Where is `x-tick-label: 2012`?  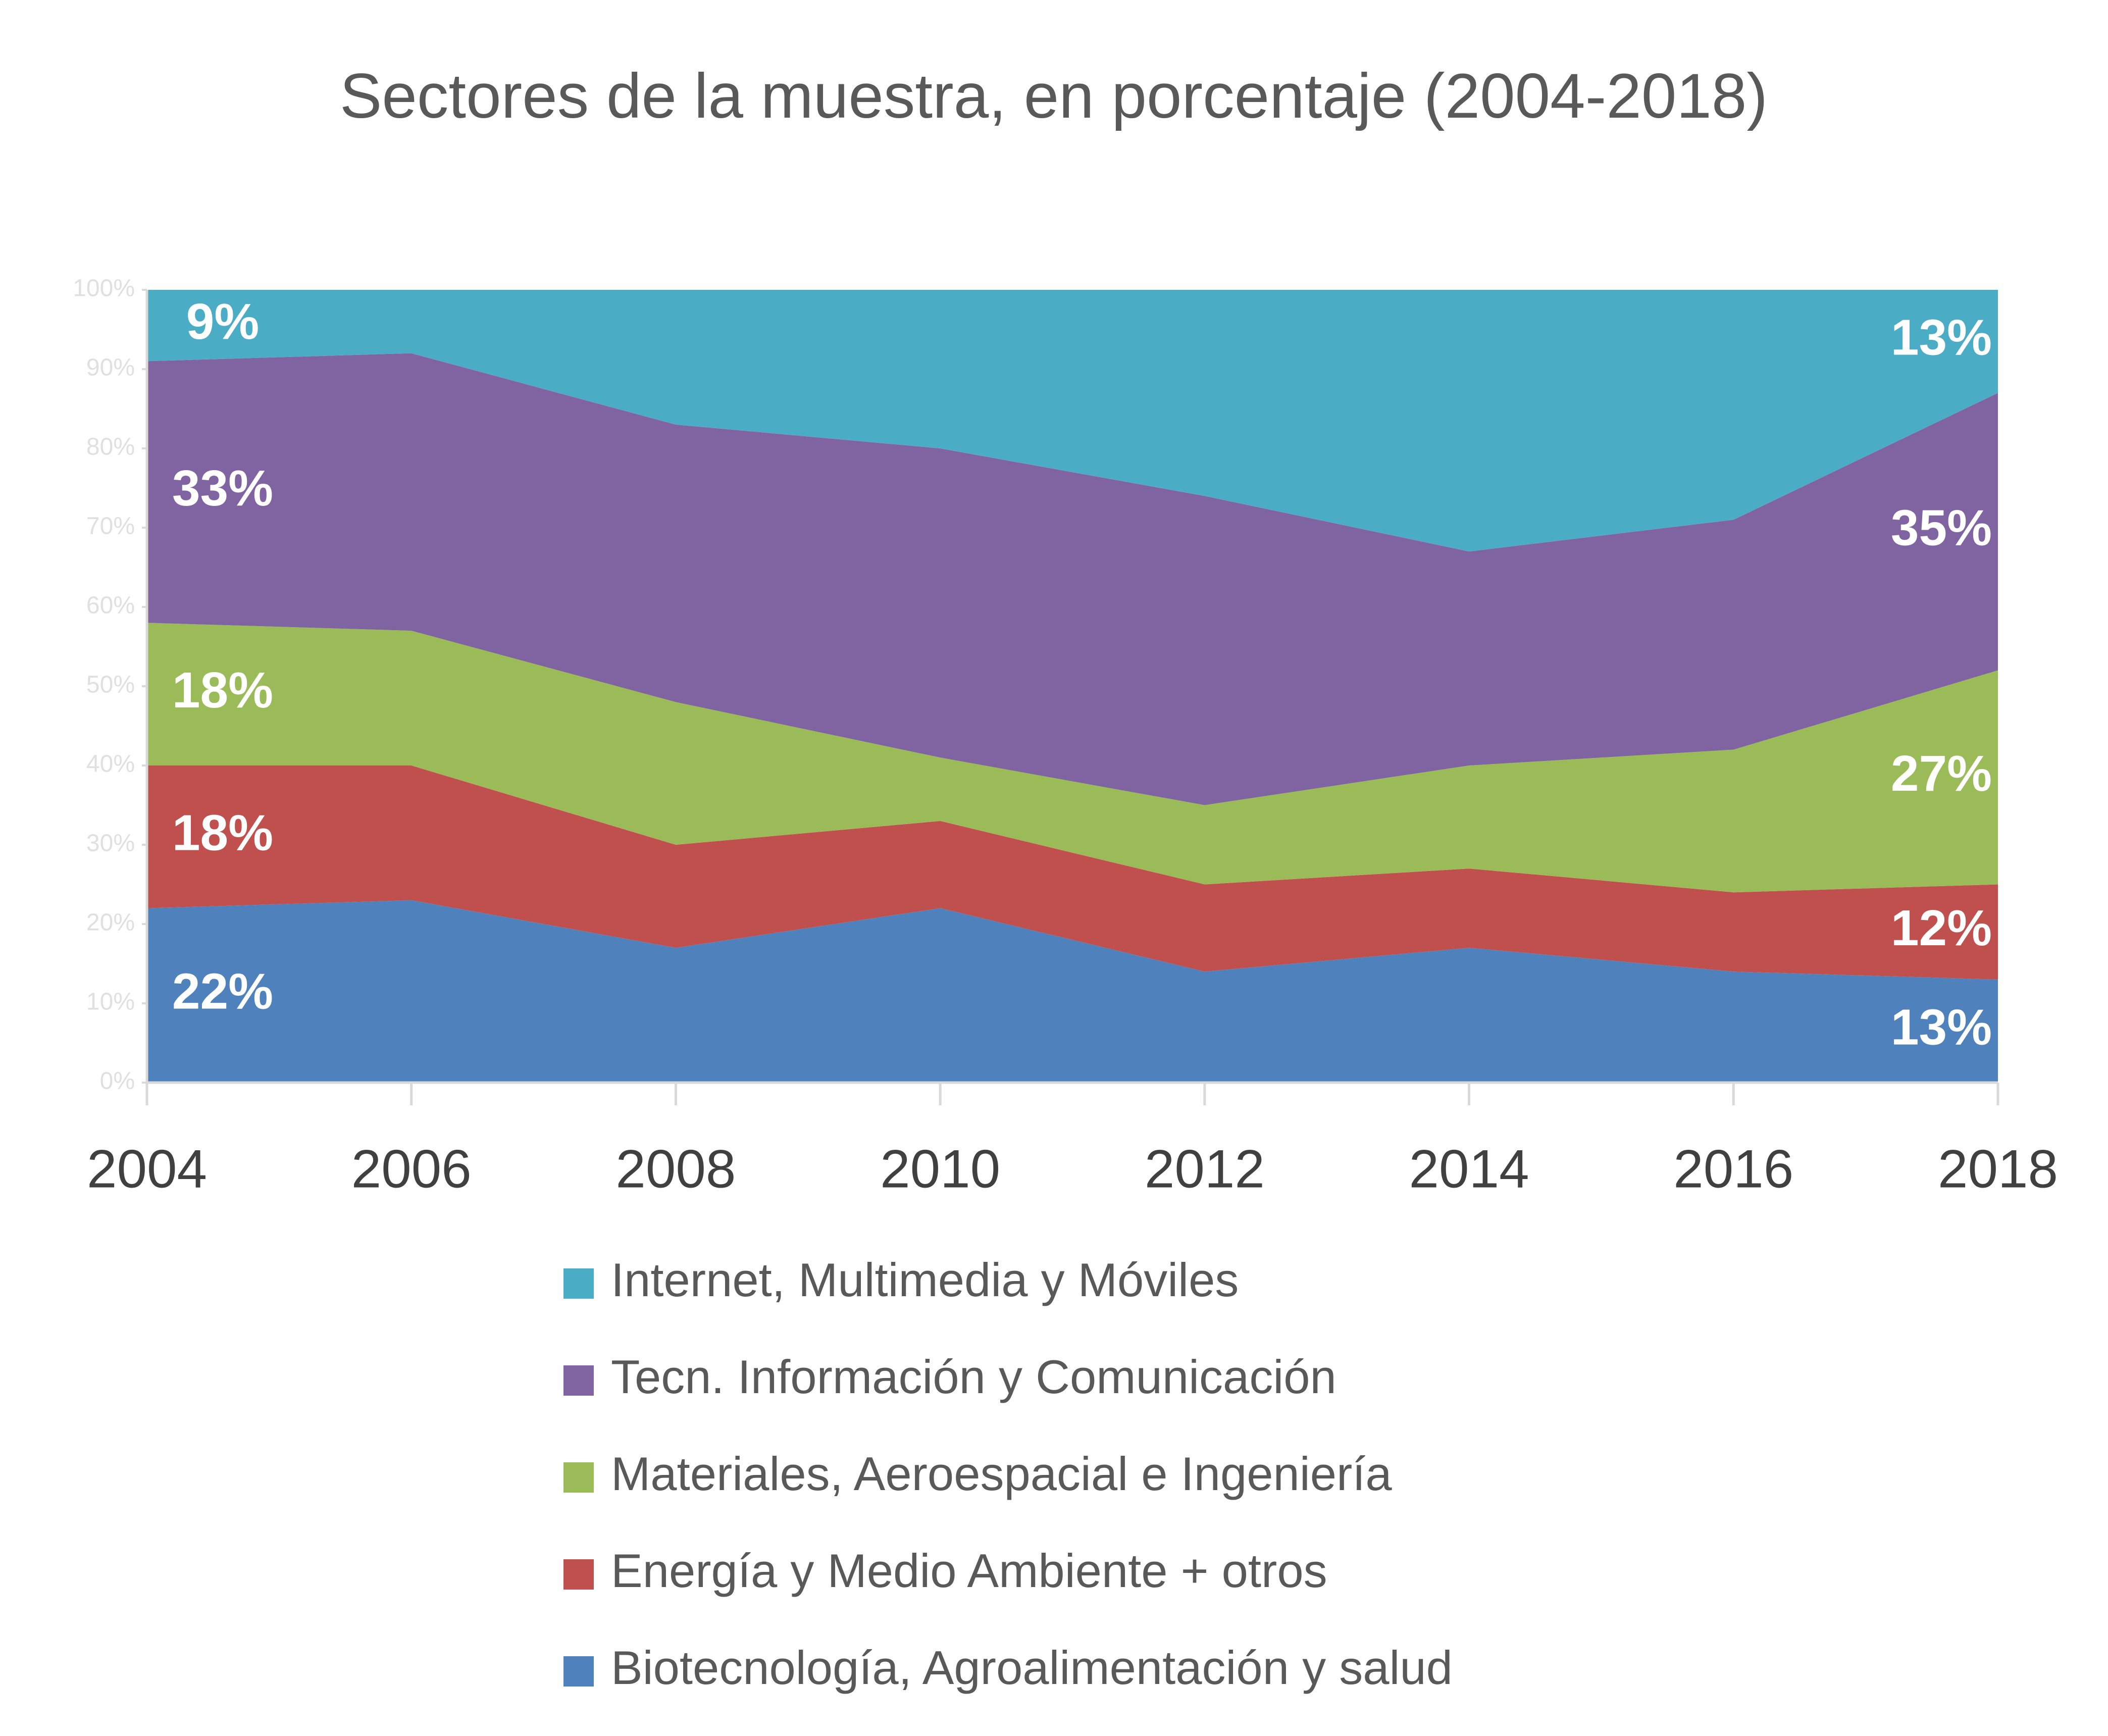 x-tick-label: 2012 is located at coordinates (1205, 1168).